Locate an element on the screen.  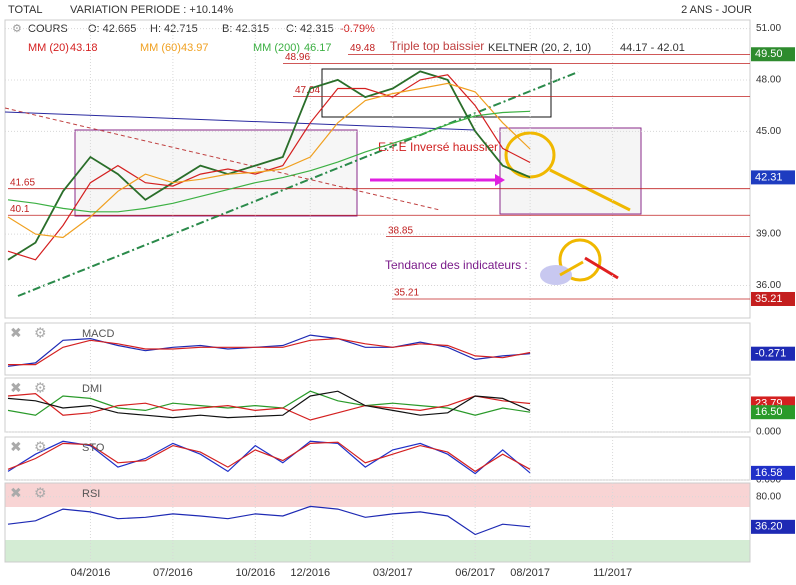
x-tick-label: 12/2016 is located at coordinates (310, 573).